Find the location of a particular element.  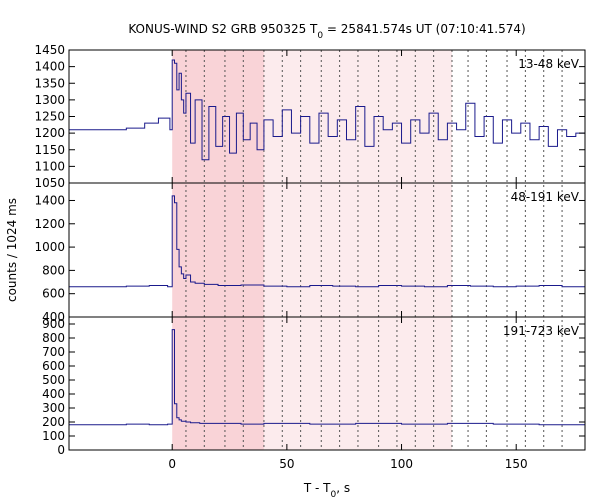

y-tick-label-0-2: 1150 is located at coordinates (49, 150).